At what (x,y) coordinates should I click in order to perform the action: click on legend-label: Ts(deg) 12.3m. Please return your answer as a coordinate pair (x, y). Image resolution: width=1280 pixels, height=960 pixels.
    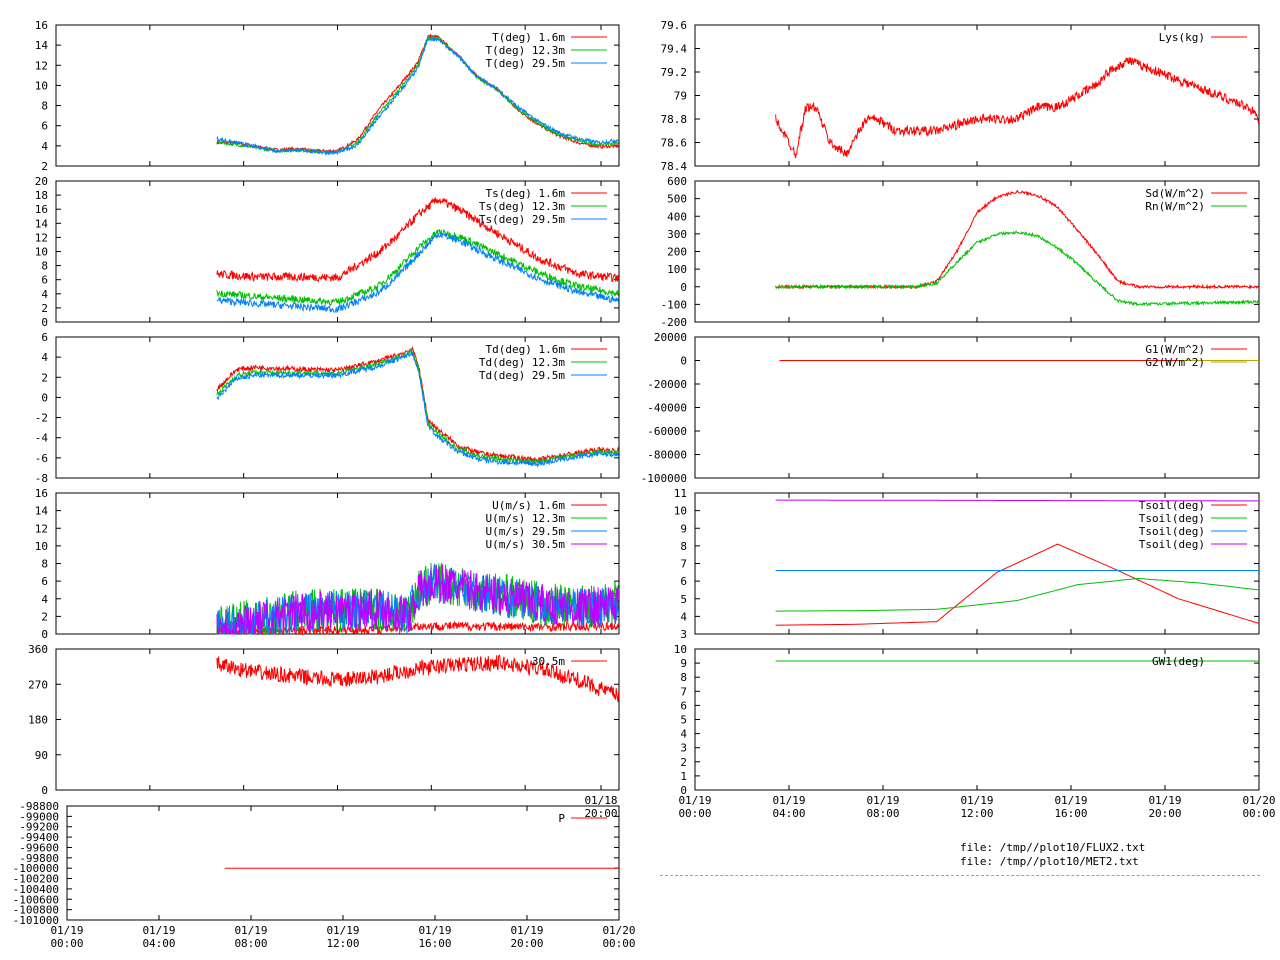
    Looking at the image, I should click on (522, 206).